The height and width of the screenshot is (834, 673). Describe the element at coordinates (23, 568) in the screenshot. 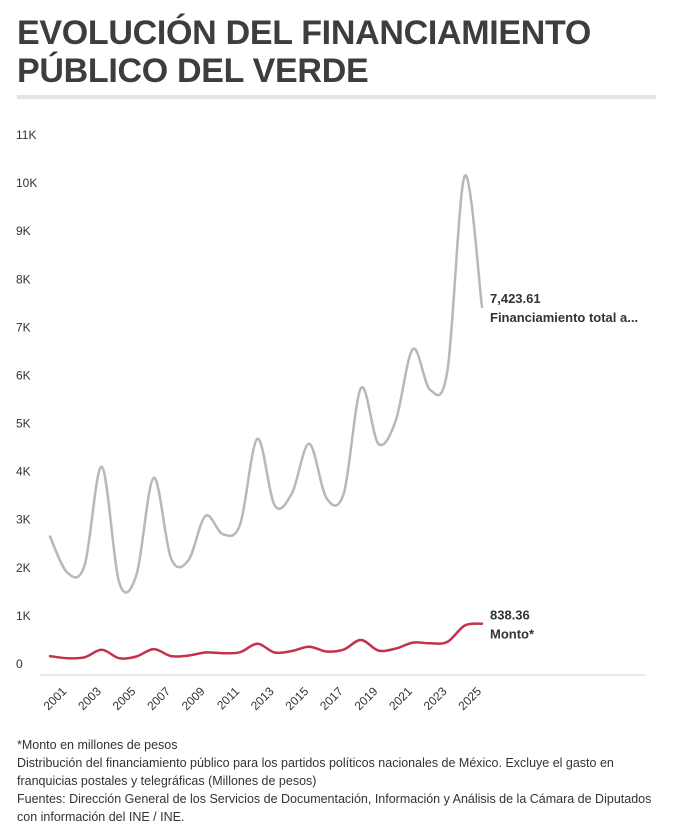

I see `y-tick-label: 2K` at that location.